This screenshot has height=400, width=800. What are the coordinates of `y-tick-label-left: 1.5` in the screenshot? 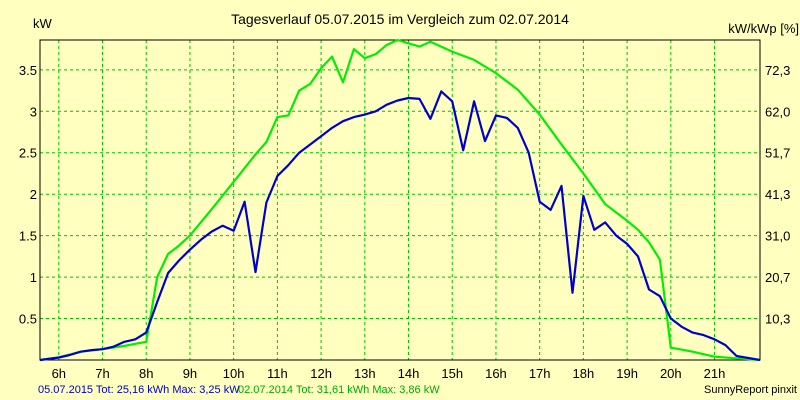 It's located at (28, 236).